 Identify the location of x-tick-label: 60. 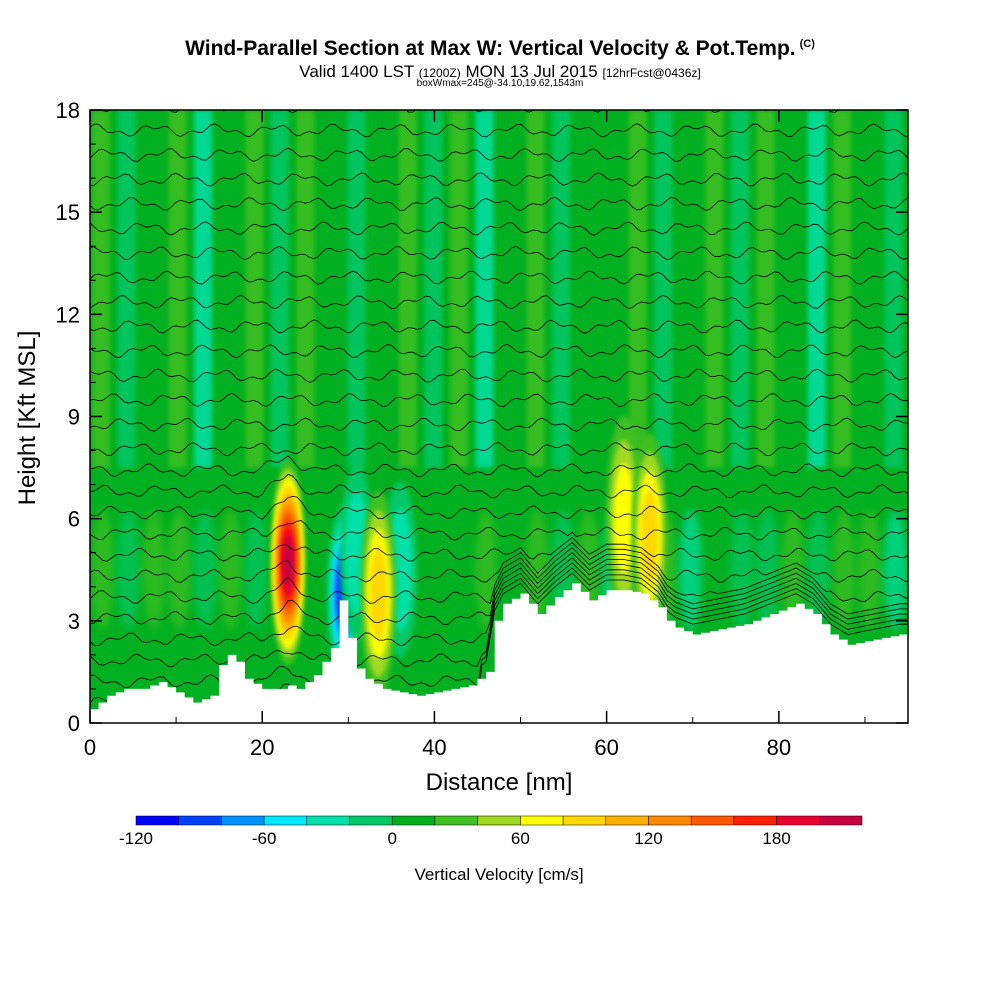
(606, 747).